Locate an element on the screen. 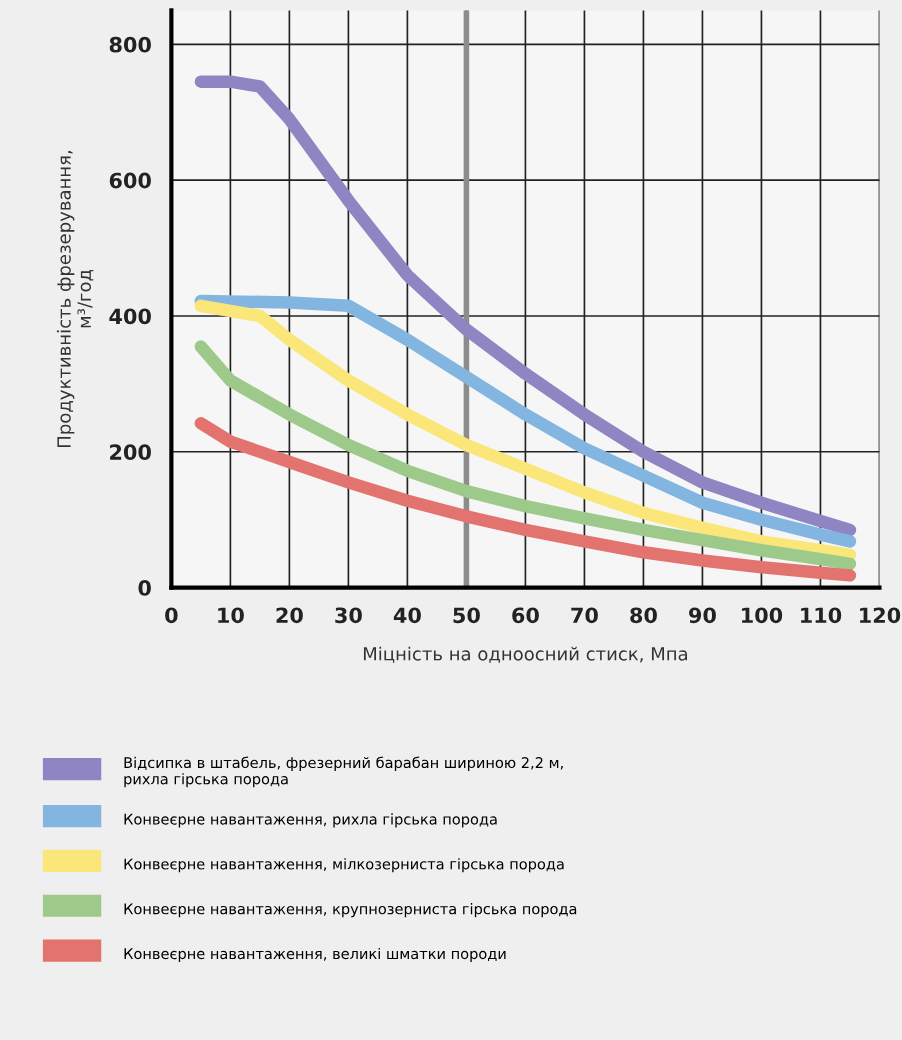 The height and width of the screenshot is (1040, 902). x-tick-label: 10 is located at coordinates (231, 615).